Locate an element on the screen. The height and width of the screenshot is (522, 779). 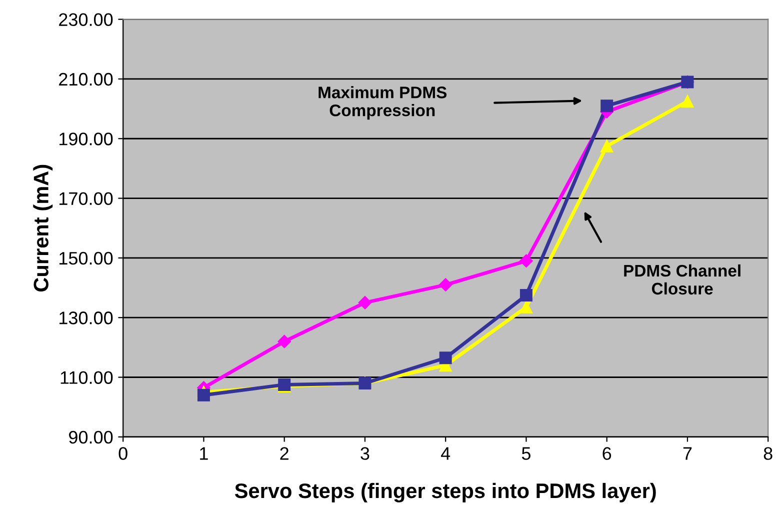
y-tick-label: 110.00 is located at coordinates (86, 377).